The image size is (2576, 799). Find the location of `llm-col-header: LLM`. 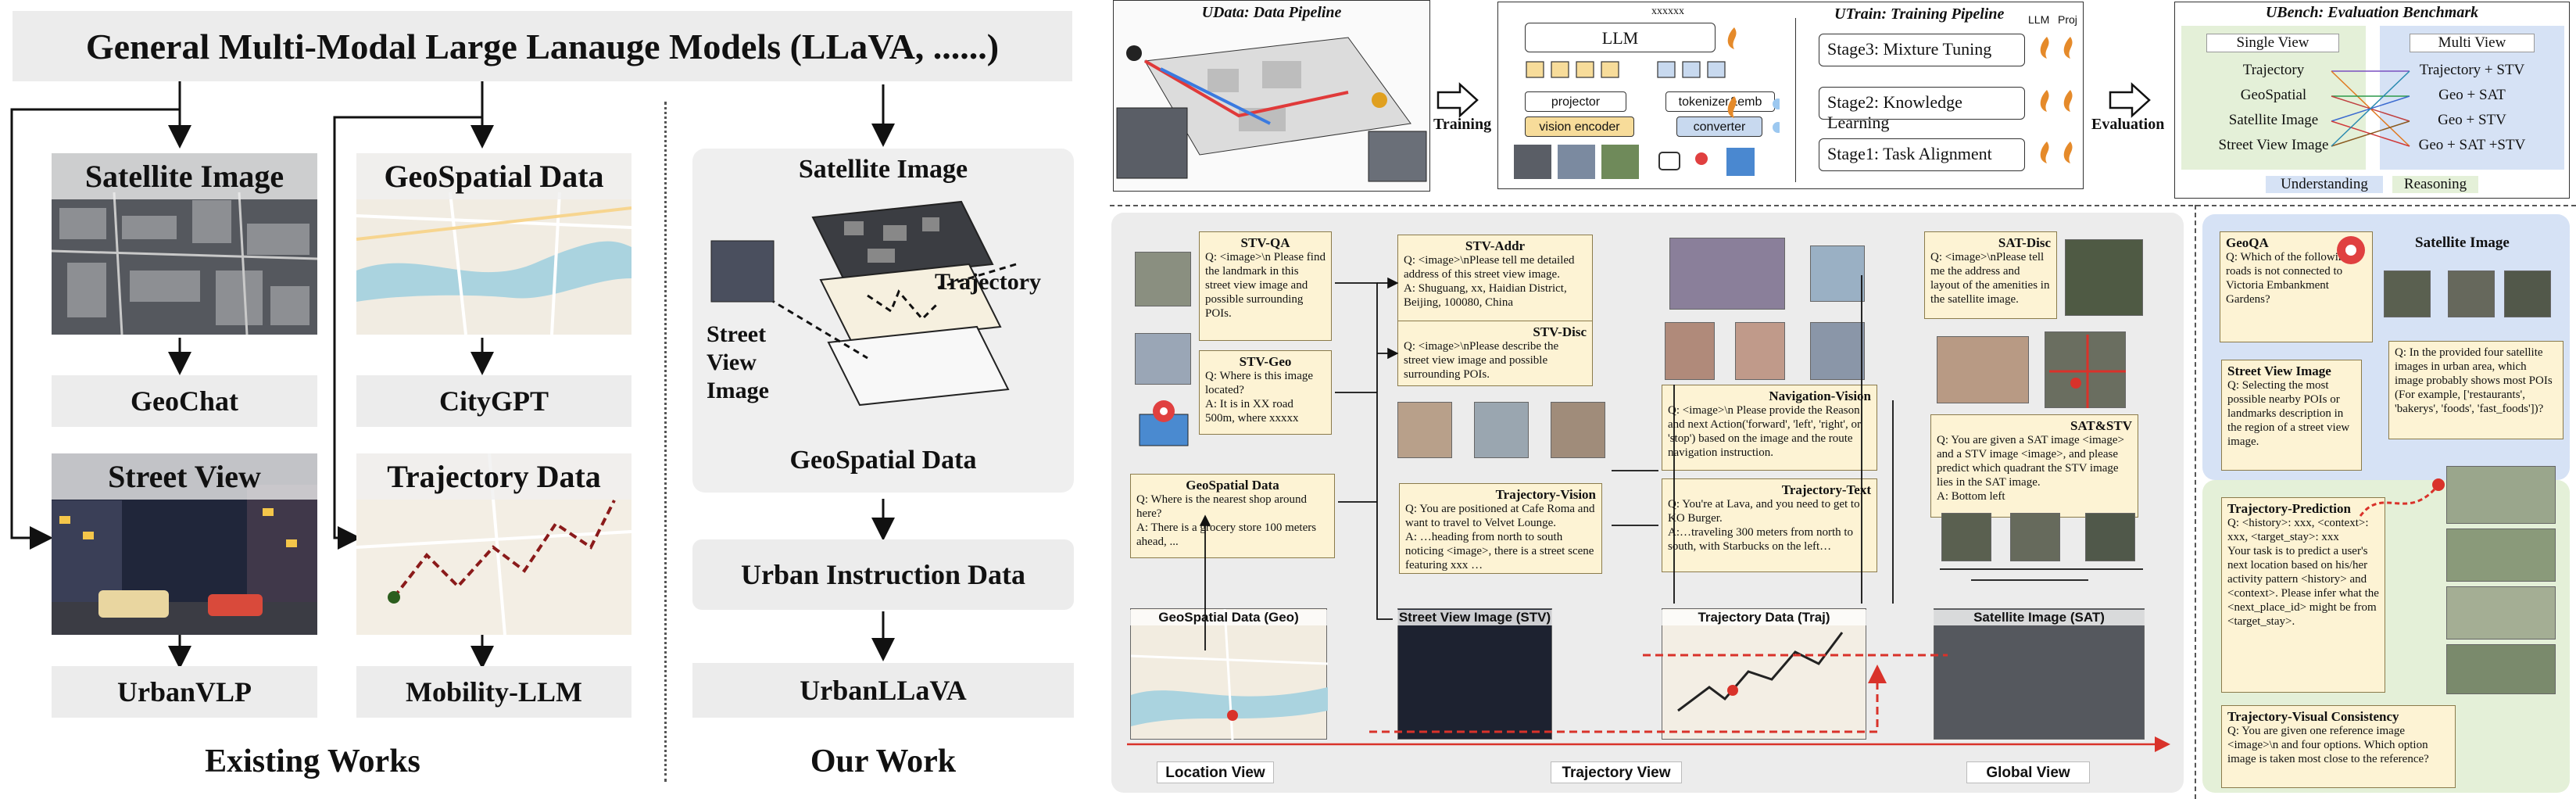

llm-col-header: LLM is located at coordinates (2039, 19).